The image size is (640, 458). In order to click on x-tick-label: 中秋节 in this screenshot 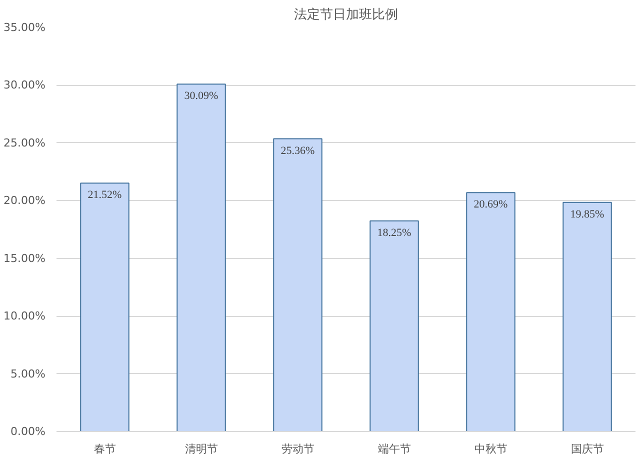, I will do `click(491, 449)`.